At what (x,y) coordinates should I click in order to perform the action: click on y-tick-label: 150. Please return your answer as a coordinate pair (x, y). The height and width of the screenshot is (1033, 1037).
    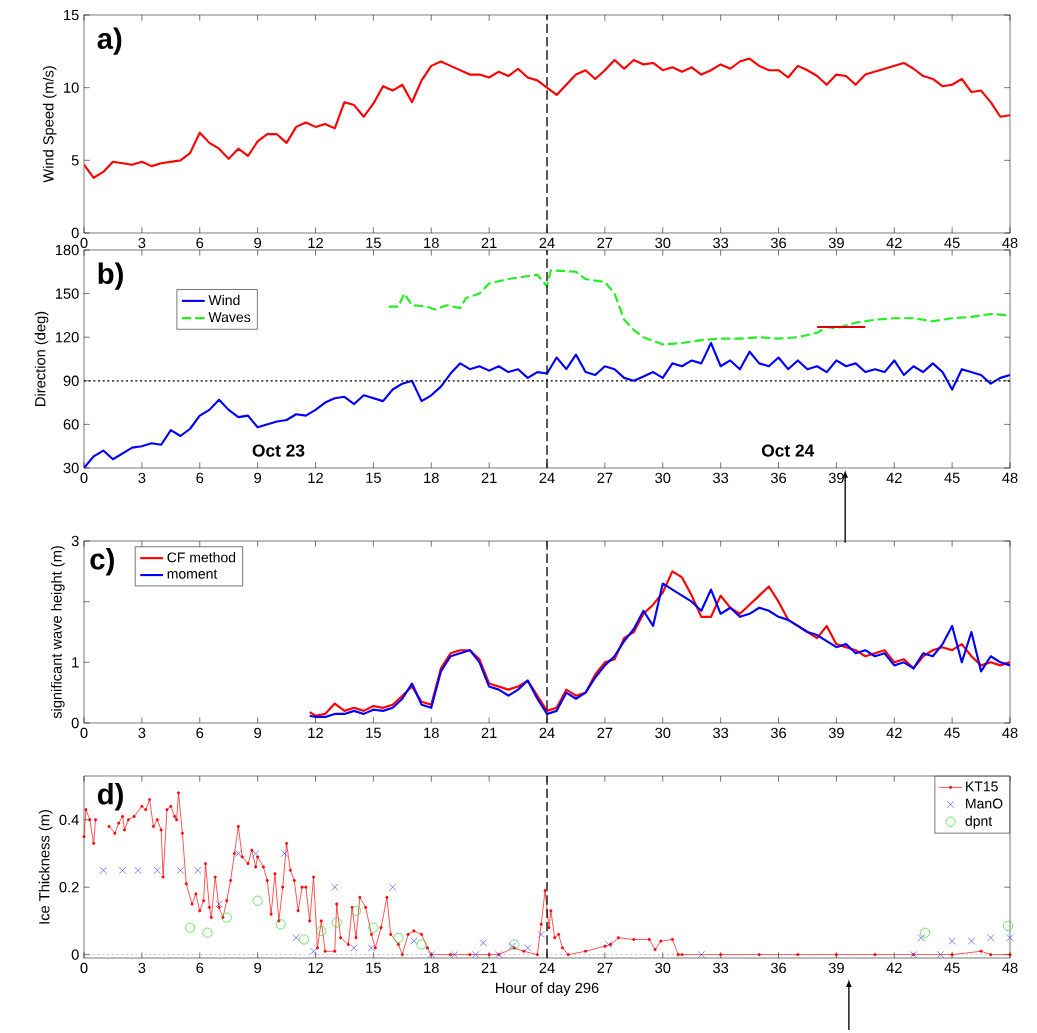
    Looking at the image, I should click on (67, 293).